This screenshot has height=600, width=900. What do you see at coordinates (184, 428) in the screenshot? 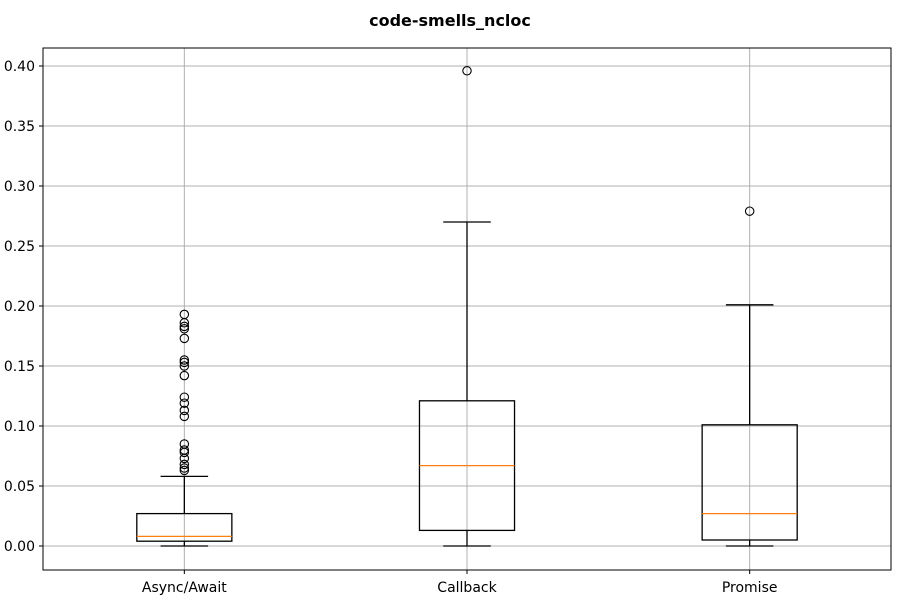
I see `box-group-async-await` at bounding box center [184, 428].